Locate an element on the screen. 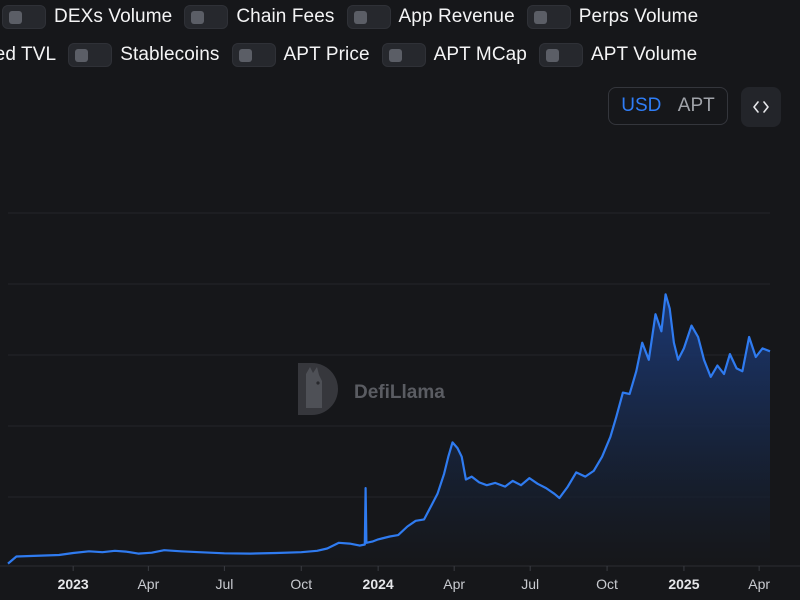  code-icon is located at coordinates (761, 107).